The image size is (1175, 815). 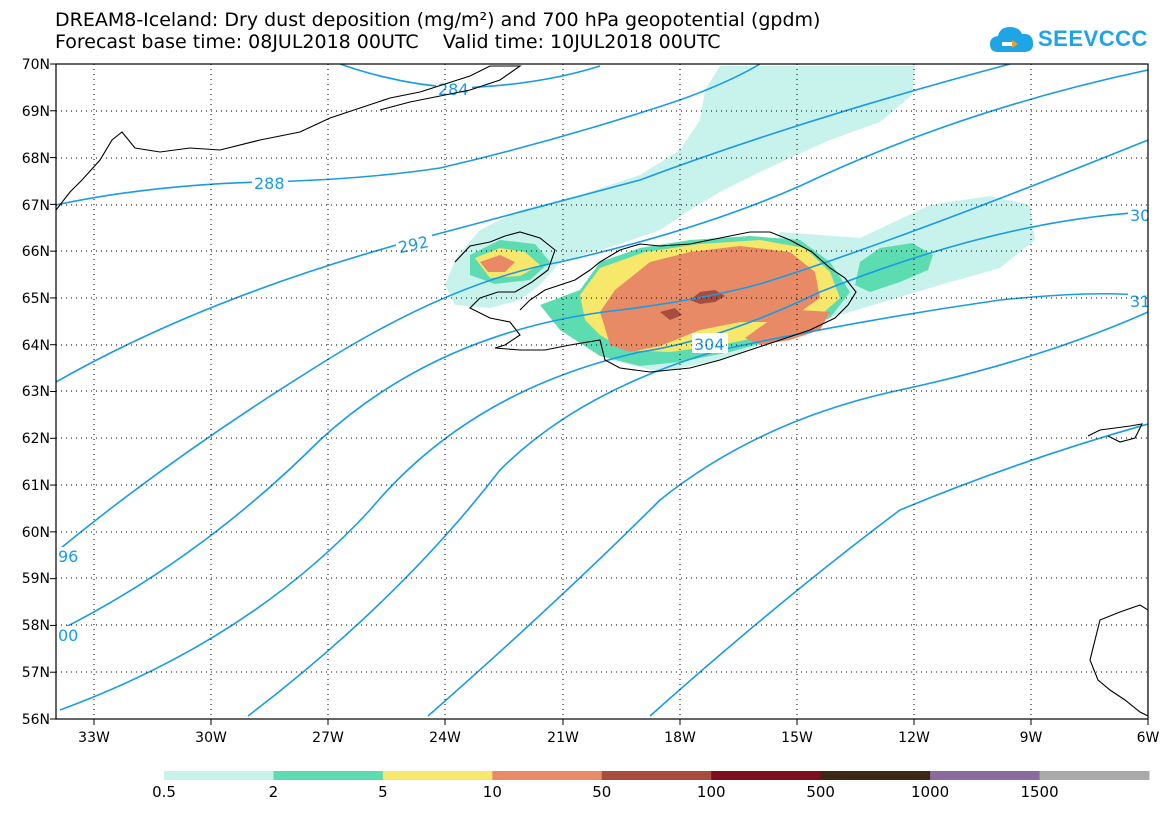 What do you see at coordinates (1140, 215) in the screenshot?
I see `contour-label-30x: 30` at bounding box center [1140, 215].